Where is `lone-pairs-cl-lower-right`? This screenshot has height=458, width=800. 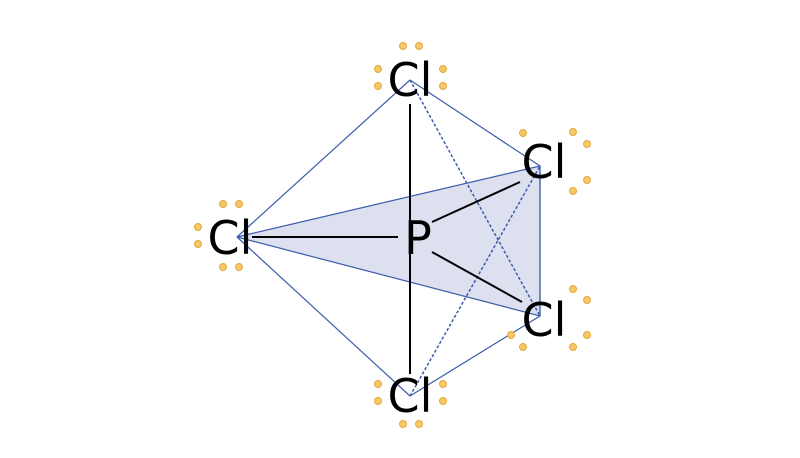
lone-pairs-cl-lower-right is located at coordinates (549, 318).